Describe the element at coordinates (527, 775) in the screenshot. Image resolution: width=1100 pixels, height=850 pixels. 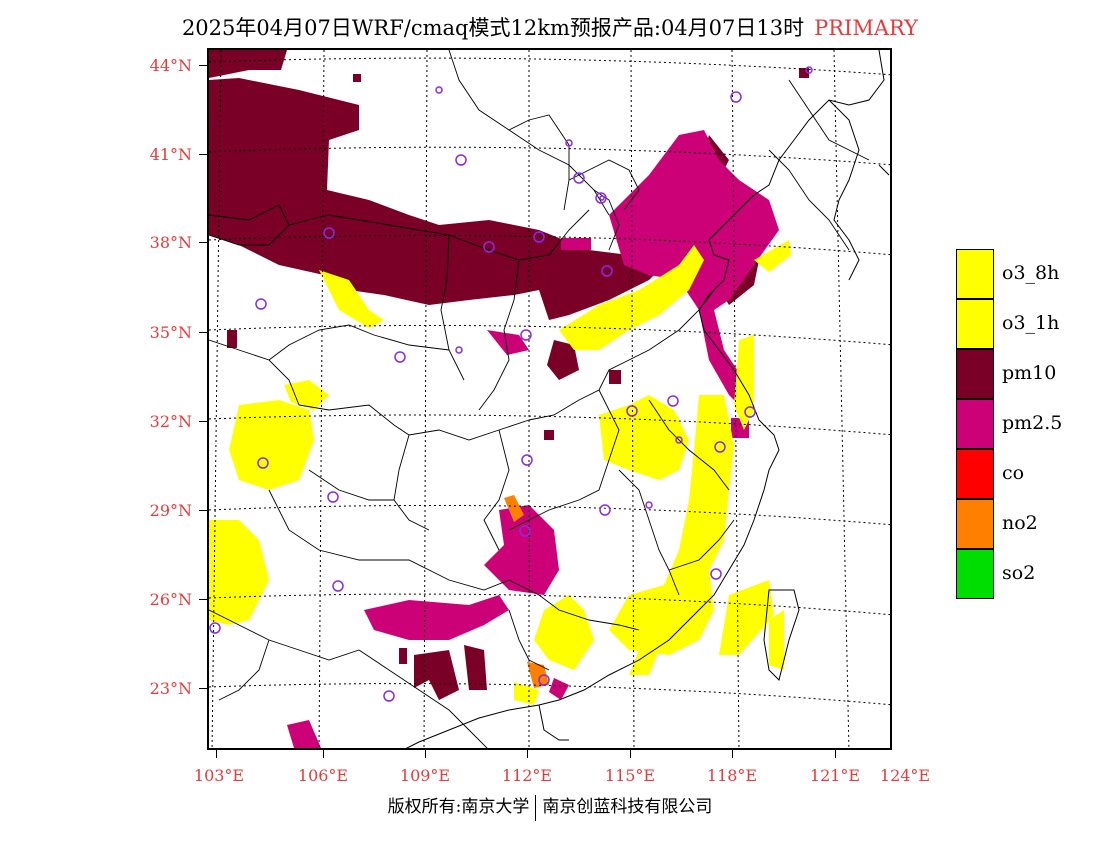
I see `lon-label-112e: 112°E` at that location.